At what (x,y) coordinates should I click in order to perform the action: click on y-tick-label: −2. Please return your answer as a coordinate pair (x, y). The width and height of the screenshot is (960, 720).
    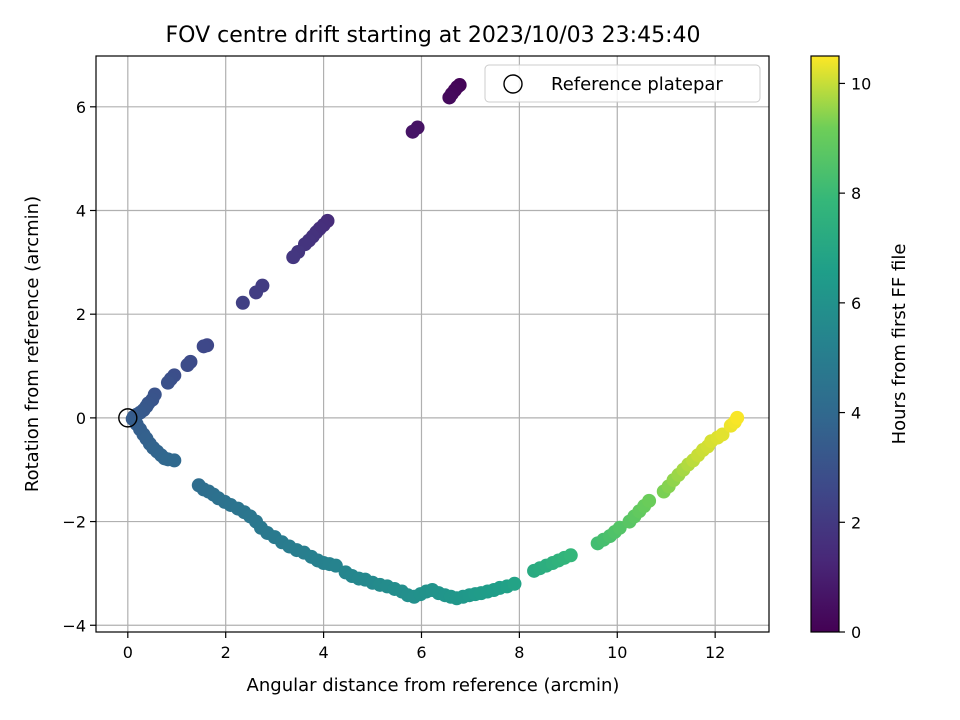
    Looking at the image, I should click on (74, 522).